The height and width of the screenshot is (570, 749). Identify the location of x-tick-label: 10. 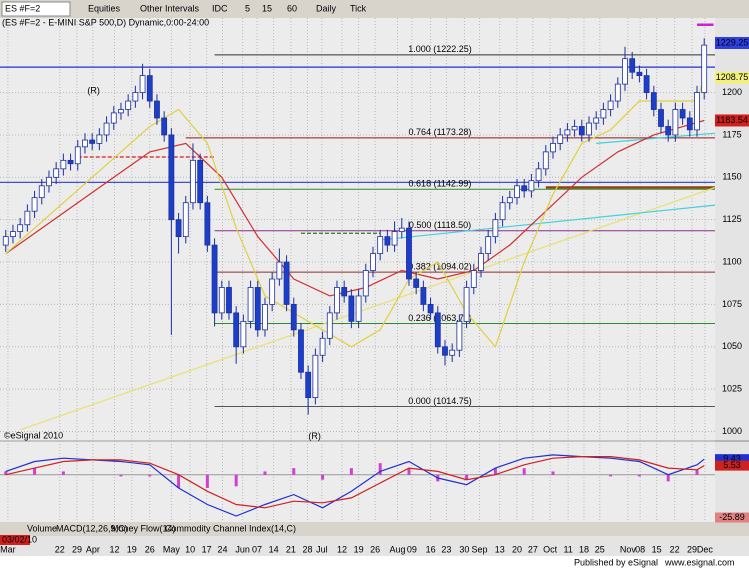
(190, 549).